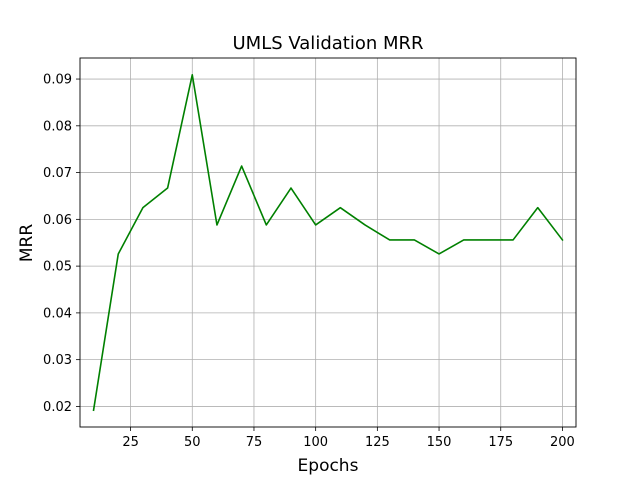  Describe the element at coordinates (315, 442) in the screenshot. I see `x-tick-label: 100` at that location.